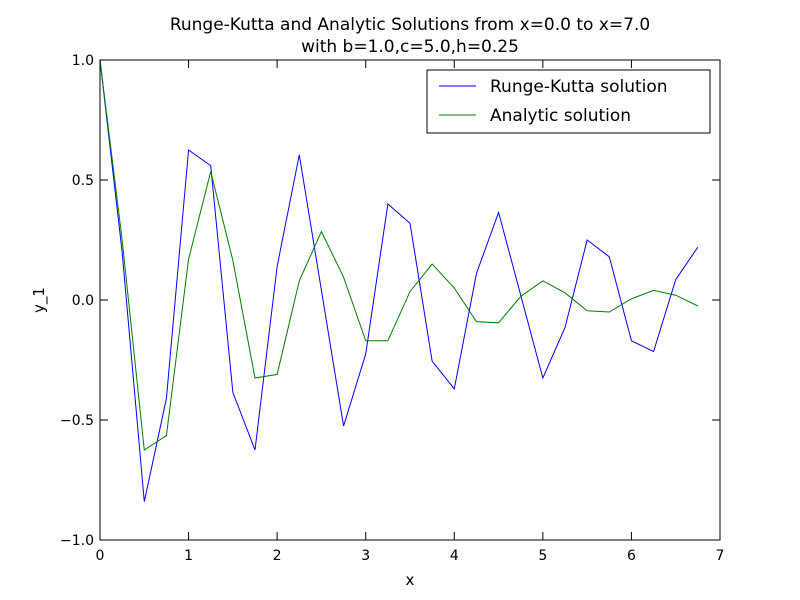 Image resolution: width=800 pixels, height=600 pixels. What do you see at coordinates (410, 47) in the screenshot?
I see `chart-subtitle: with b=1.0,c=5.0,h=0.25` at bounding box center [410, 47].